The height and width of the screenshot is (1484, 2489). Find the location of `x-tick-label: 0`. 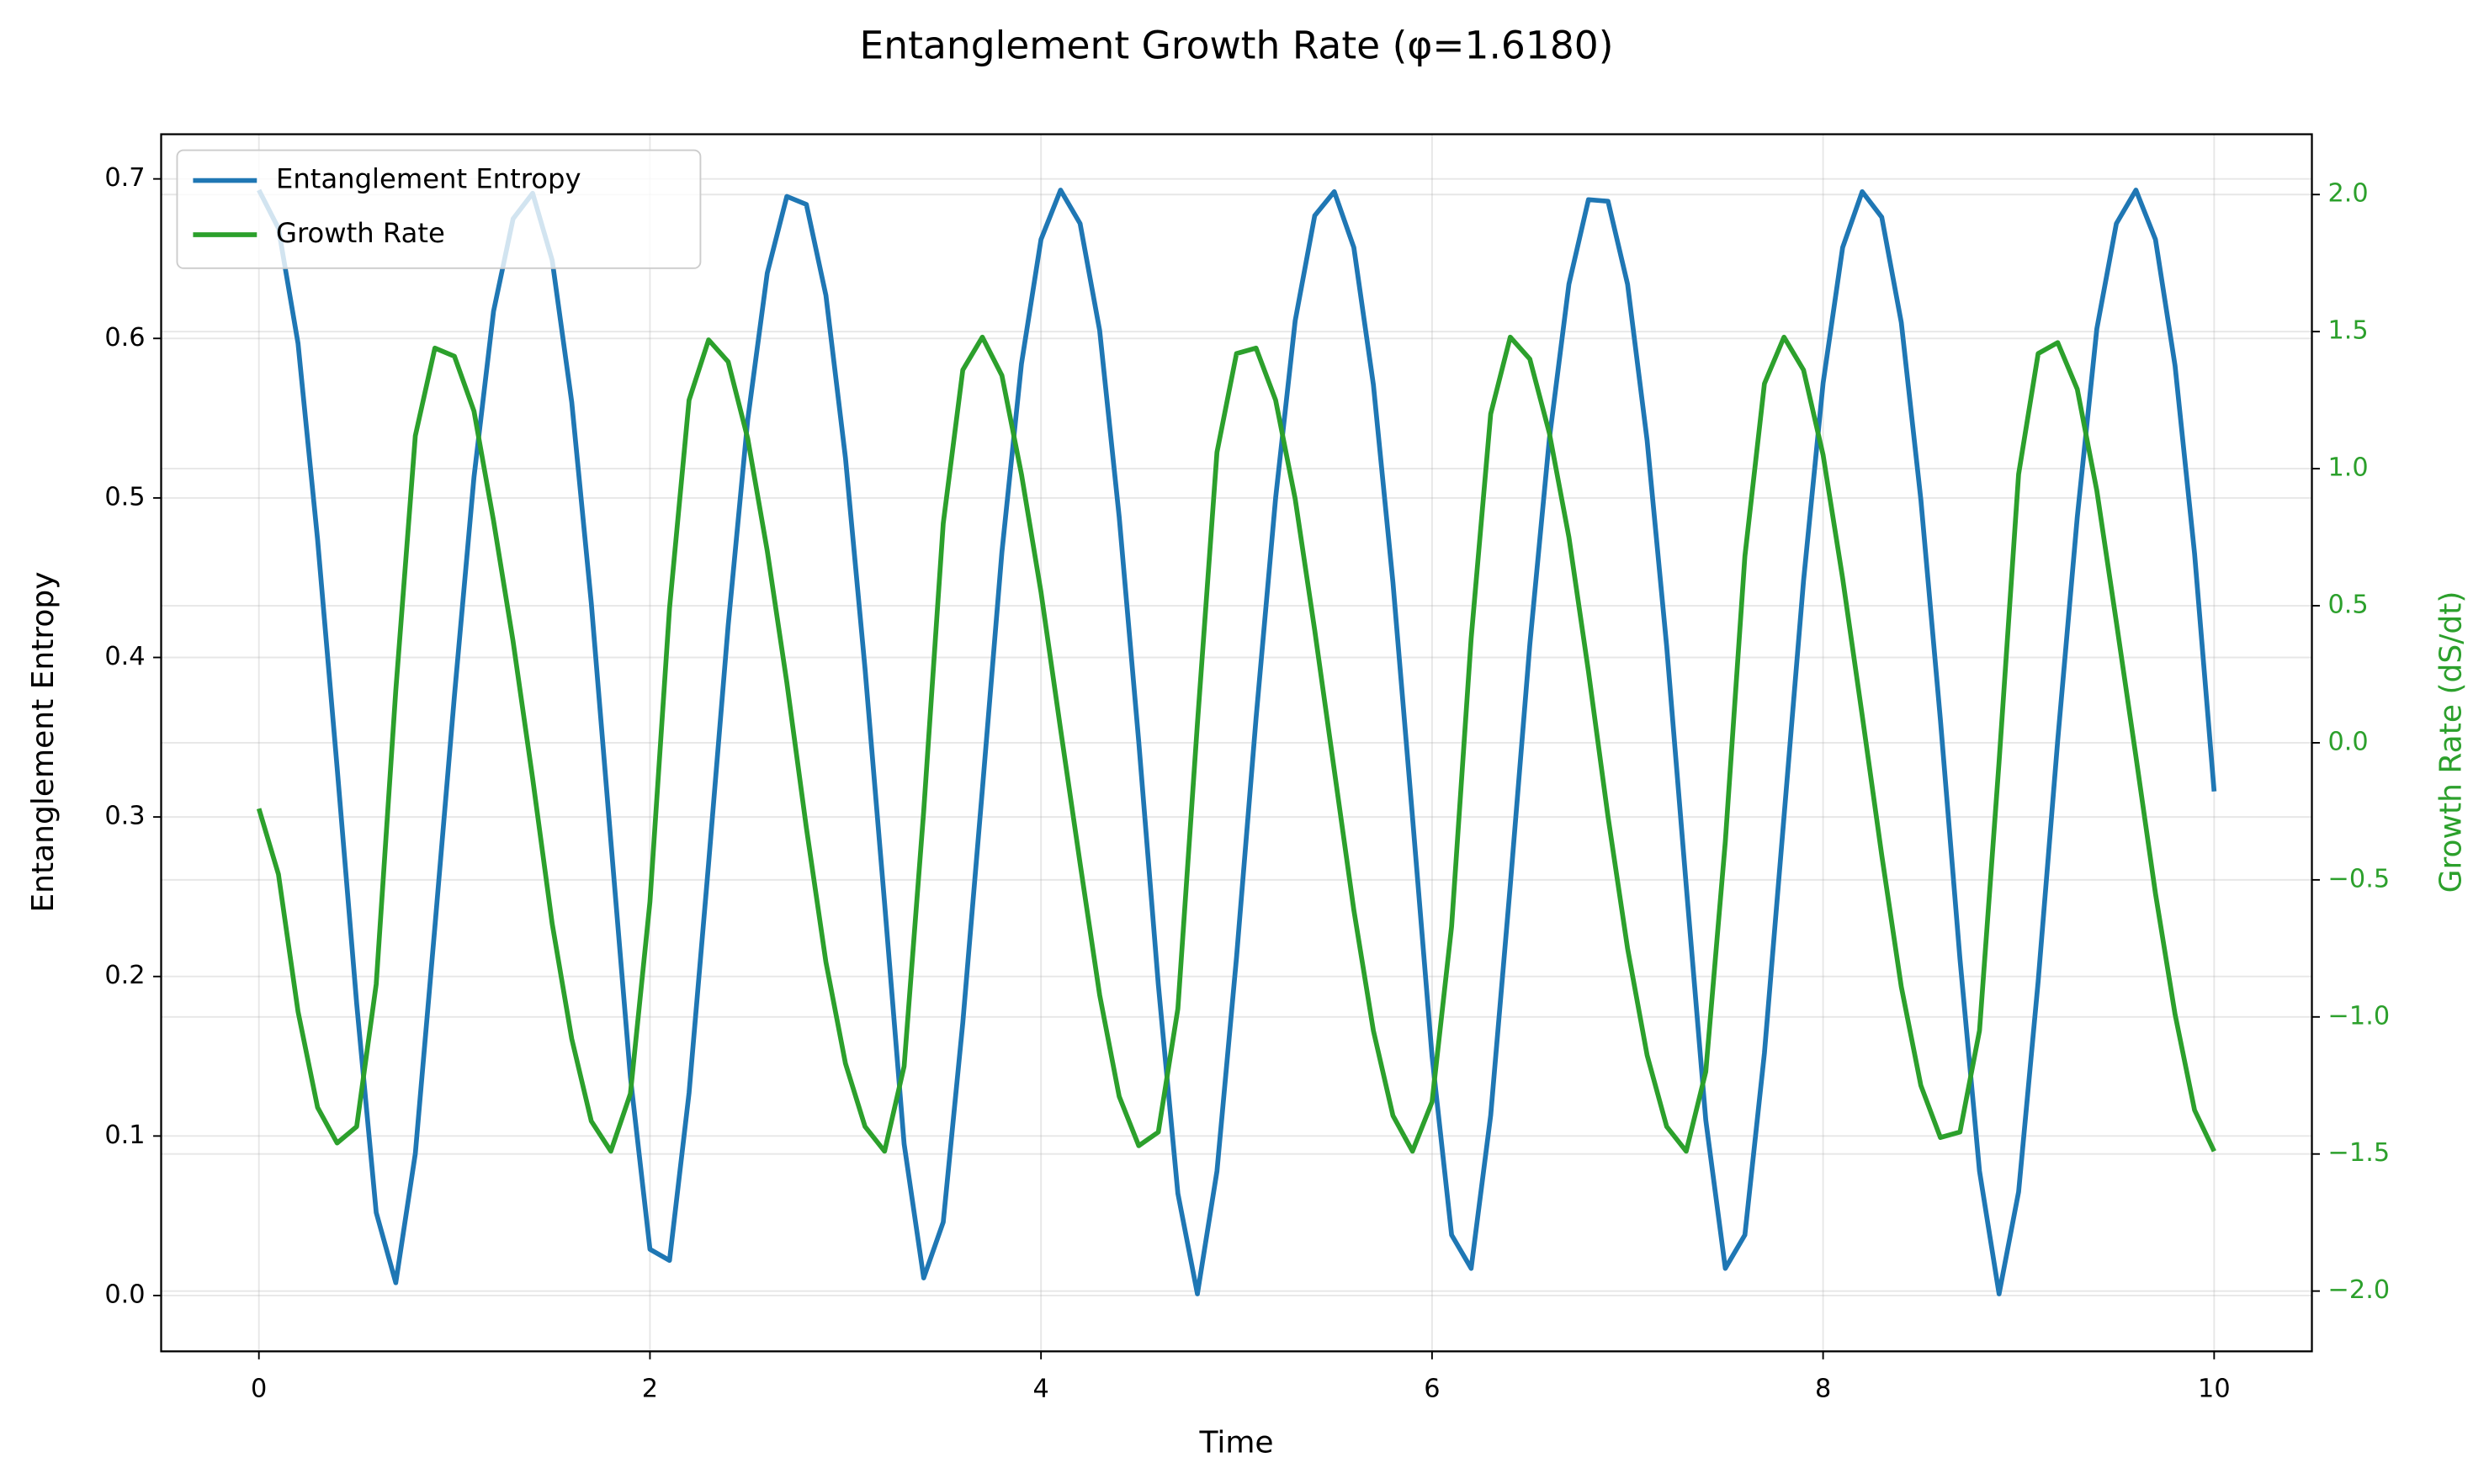

x-tick-label: 0 is located at coordinates (259, 1388).